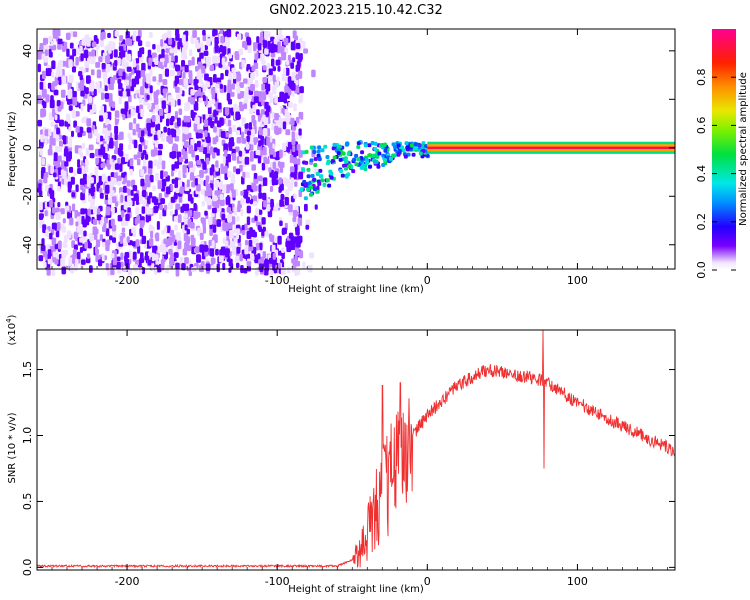 Image resolution: width=750 pixels, height=600 pixels. Describe the element at coordinates (27, 370) in the screenshot. I see `snr-y-tick-label: 1.5` at that location.